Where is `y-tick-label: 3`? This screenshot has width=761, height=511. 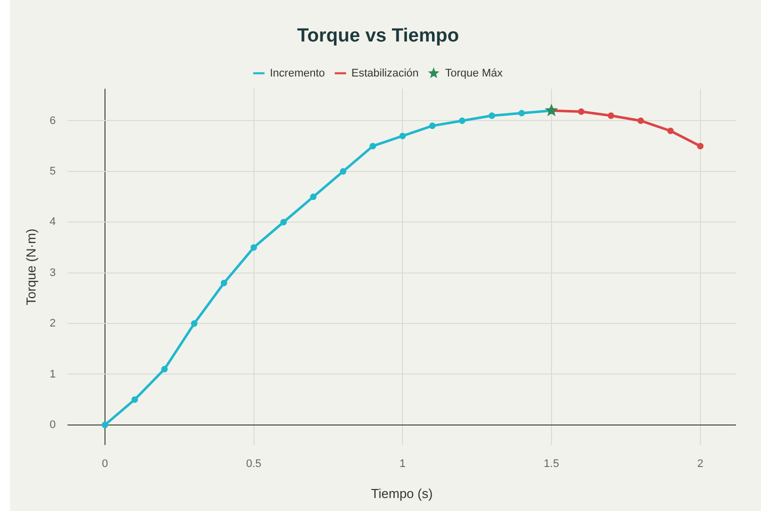 y-tick-label: 3 is located at coordinates (53, 272).